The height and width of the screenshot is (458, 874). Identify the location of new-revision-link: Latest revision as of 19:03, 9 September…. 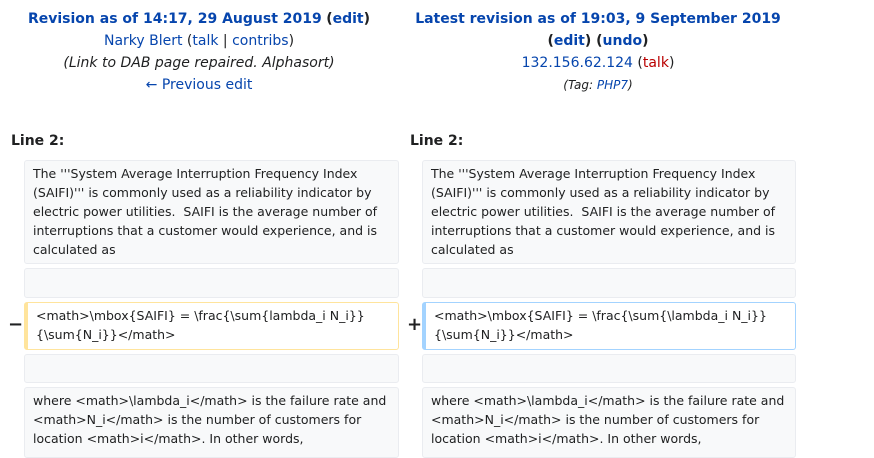
(598, 19).